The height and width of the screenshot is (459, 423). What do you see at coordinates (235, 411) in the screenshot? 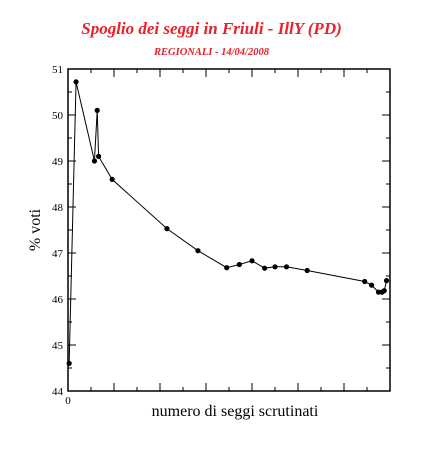
I see `x-axis-label: numero di seggi scrutinati` at bounding box center [235, 411].